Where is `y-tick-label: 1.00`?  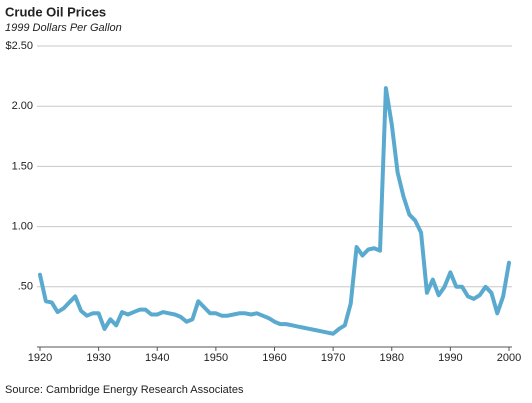
y-tick-label: 1.00 is located at coordinates (22, 227).